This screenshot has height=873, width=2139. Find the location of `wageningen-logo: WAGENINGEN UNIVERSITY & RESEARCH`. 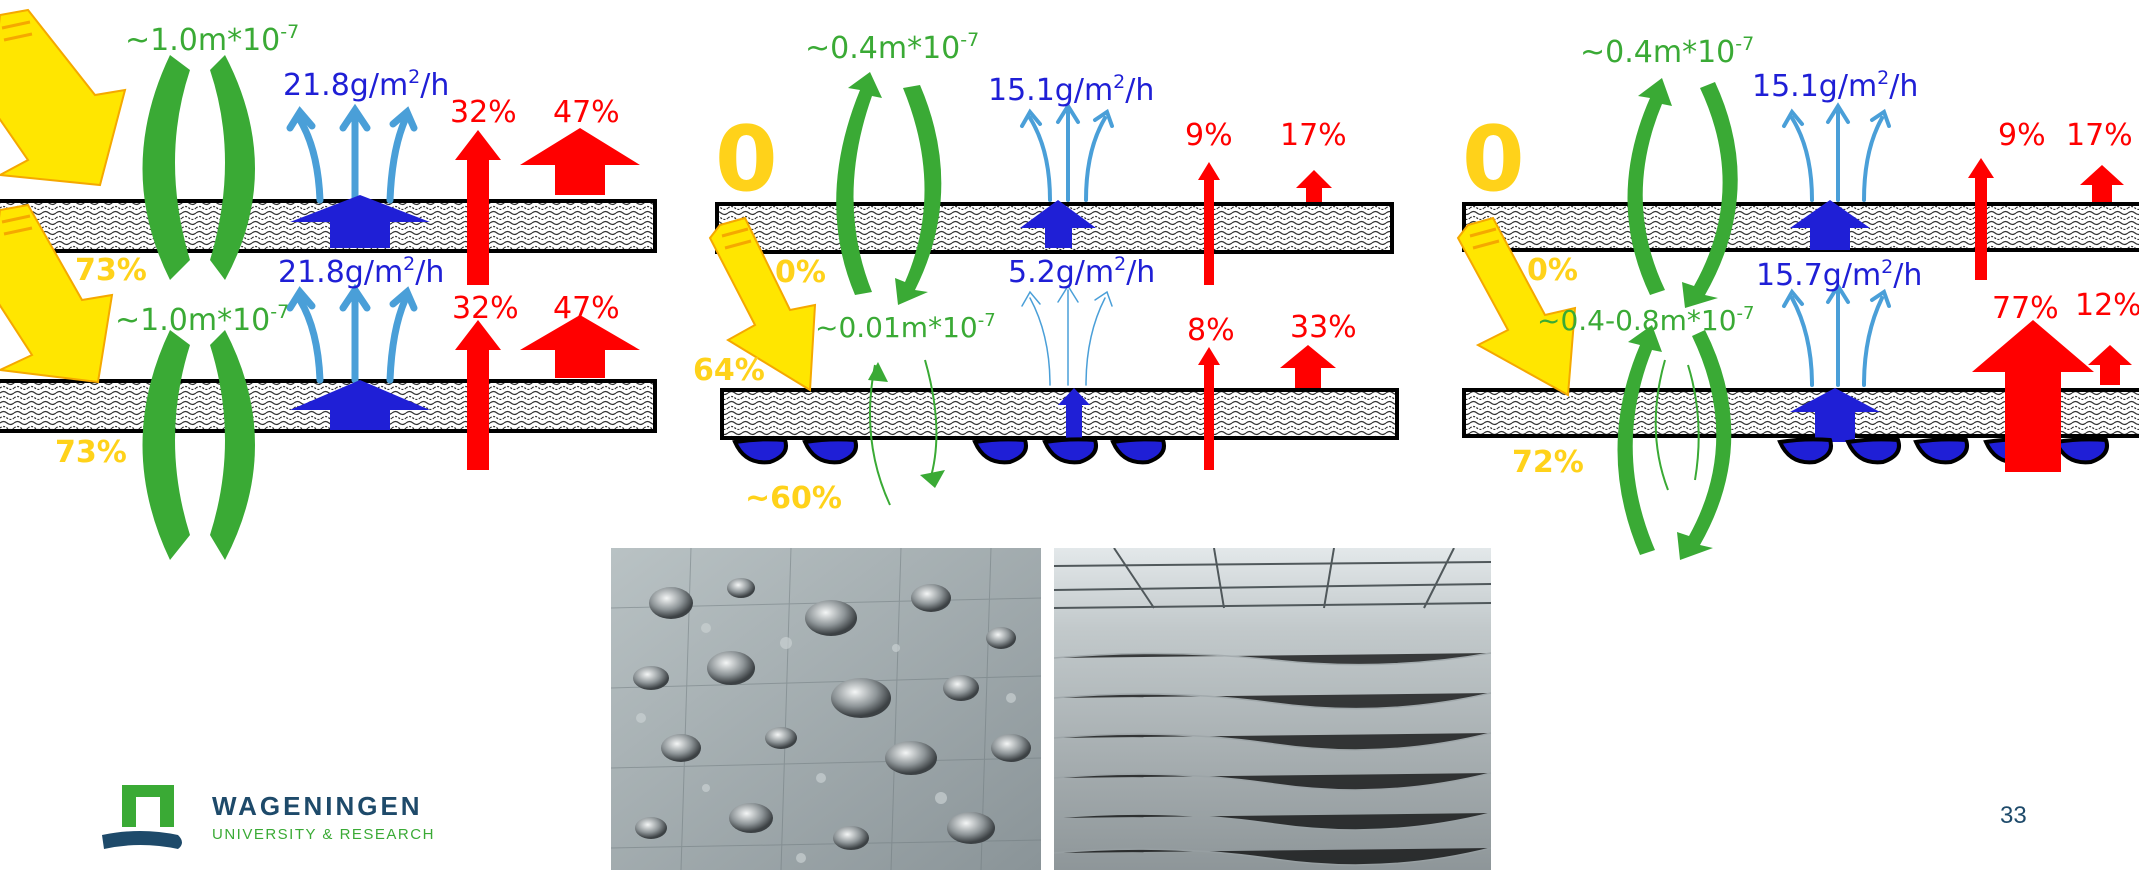

wageningen-logo: WAGENINGEN UNIVERSITY & RESEARCH is located at coordinates (290, 819).